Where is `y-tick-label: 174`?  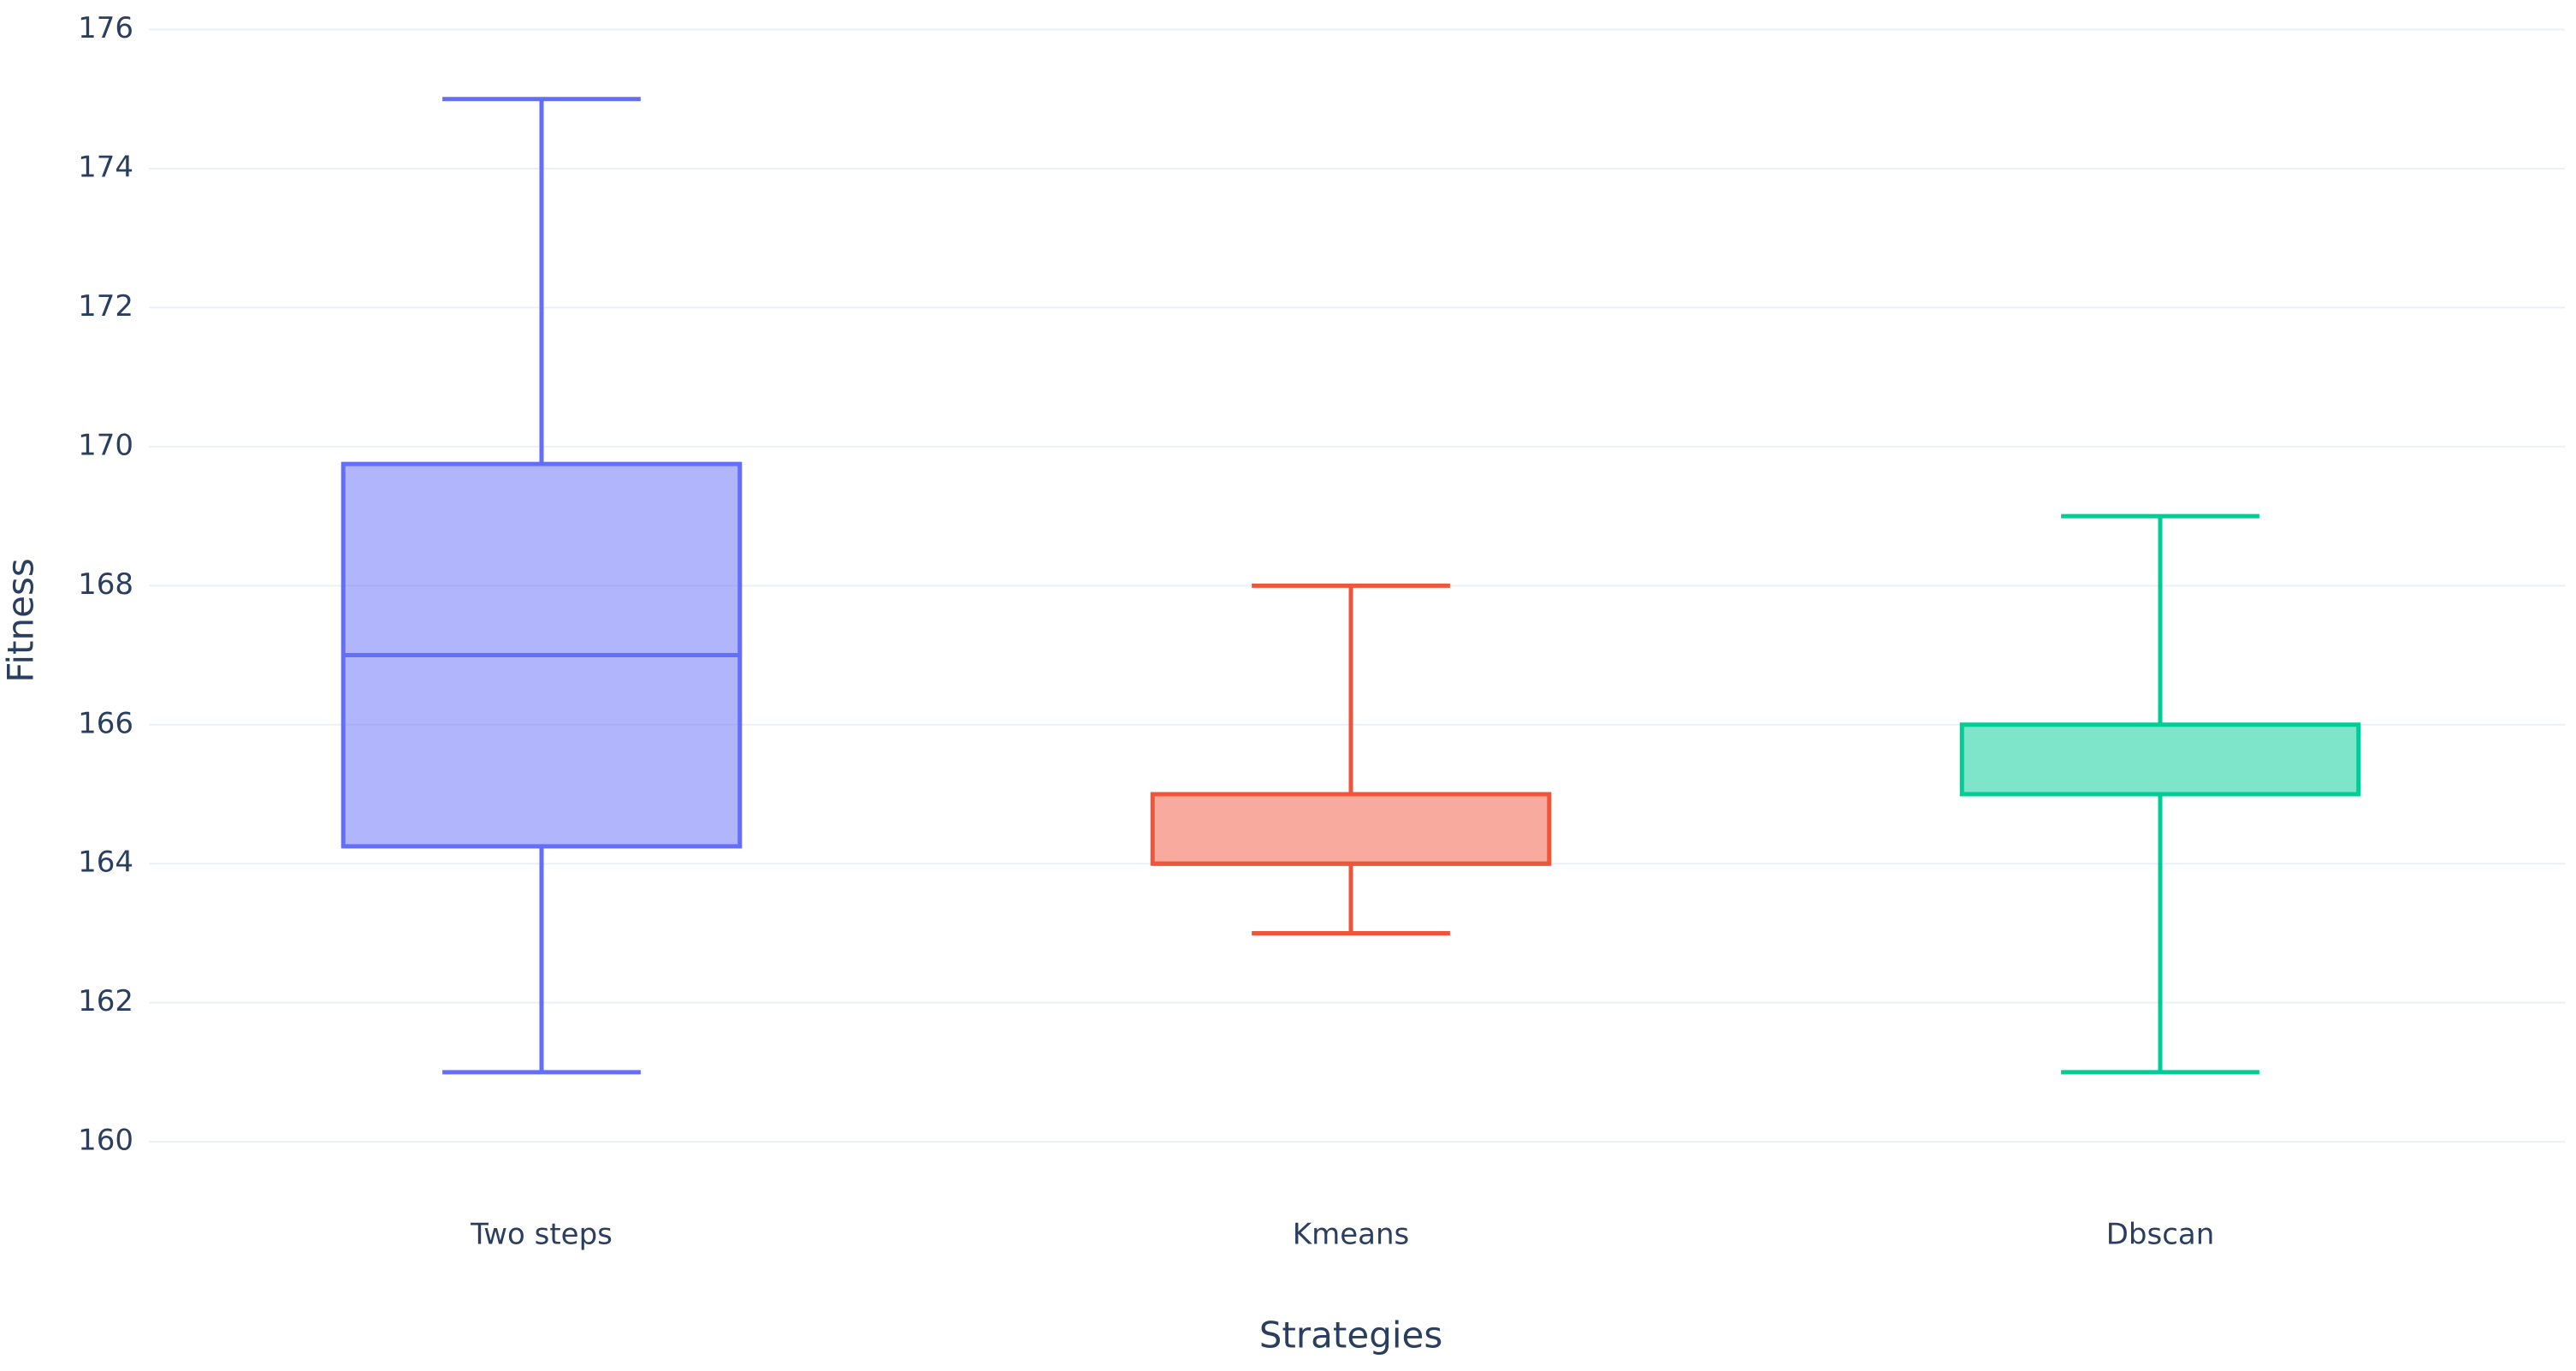 y-tick-label: 174 is located at coordinates (105, 167).